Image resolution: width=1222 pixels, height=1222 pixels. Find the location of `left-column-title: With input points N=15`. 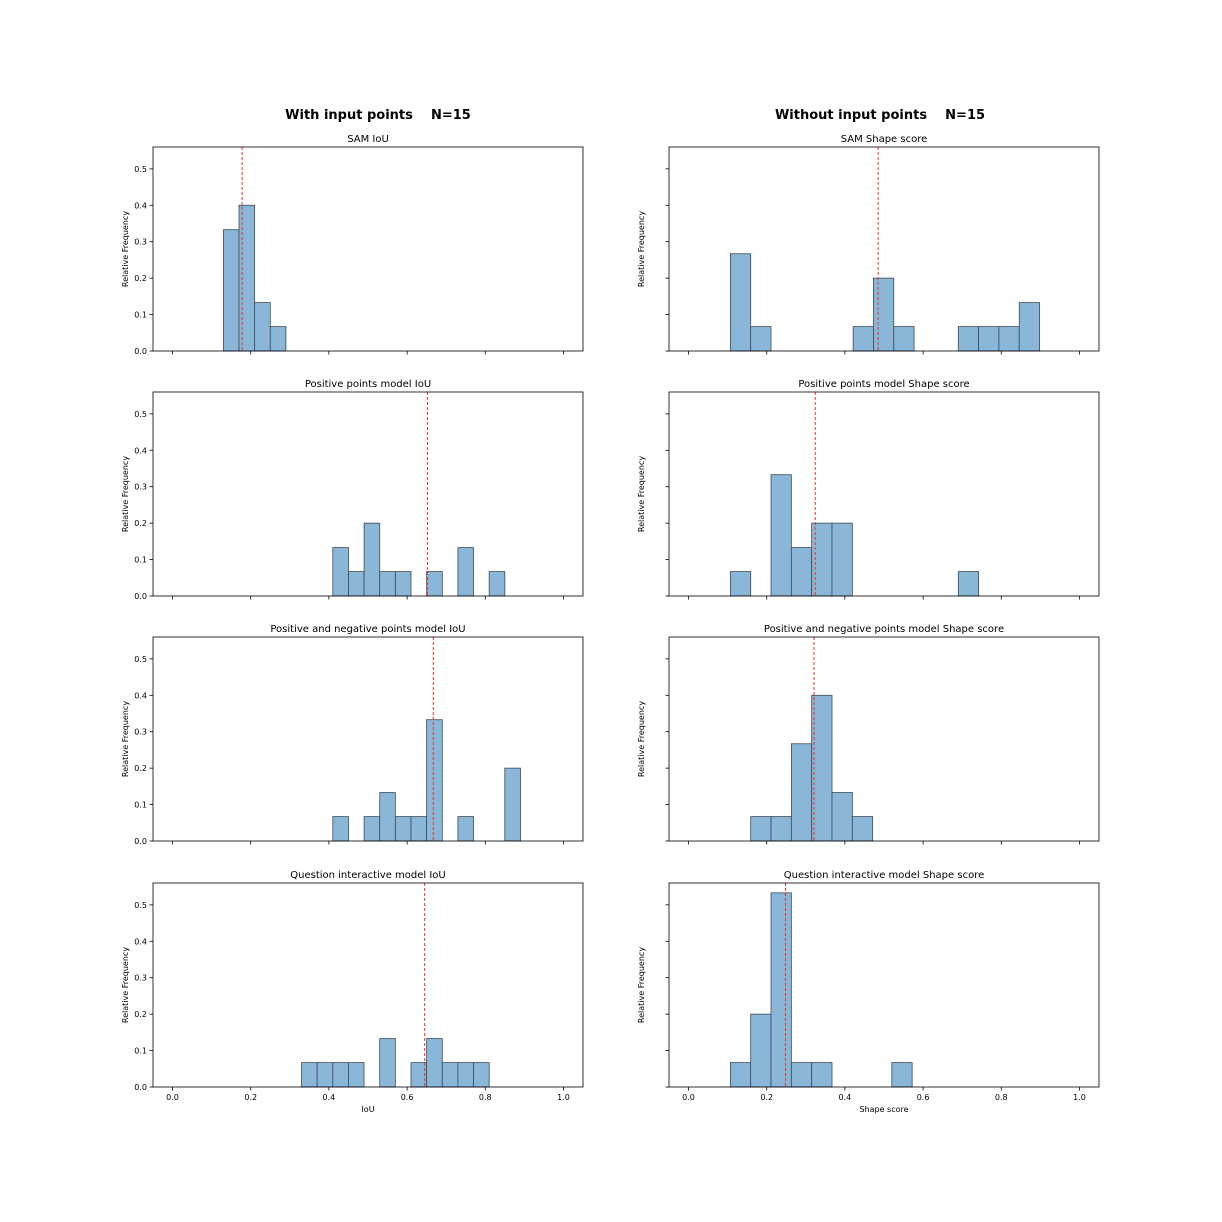

left-column-title: With input points N=15 is located at coordinates (378, 115).